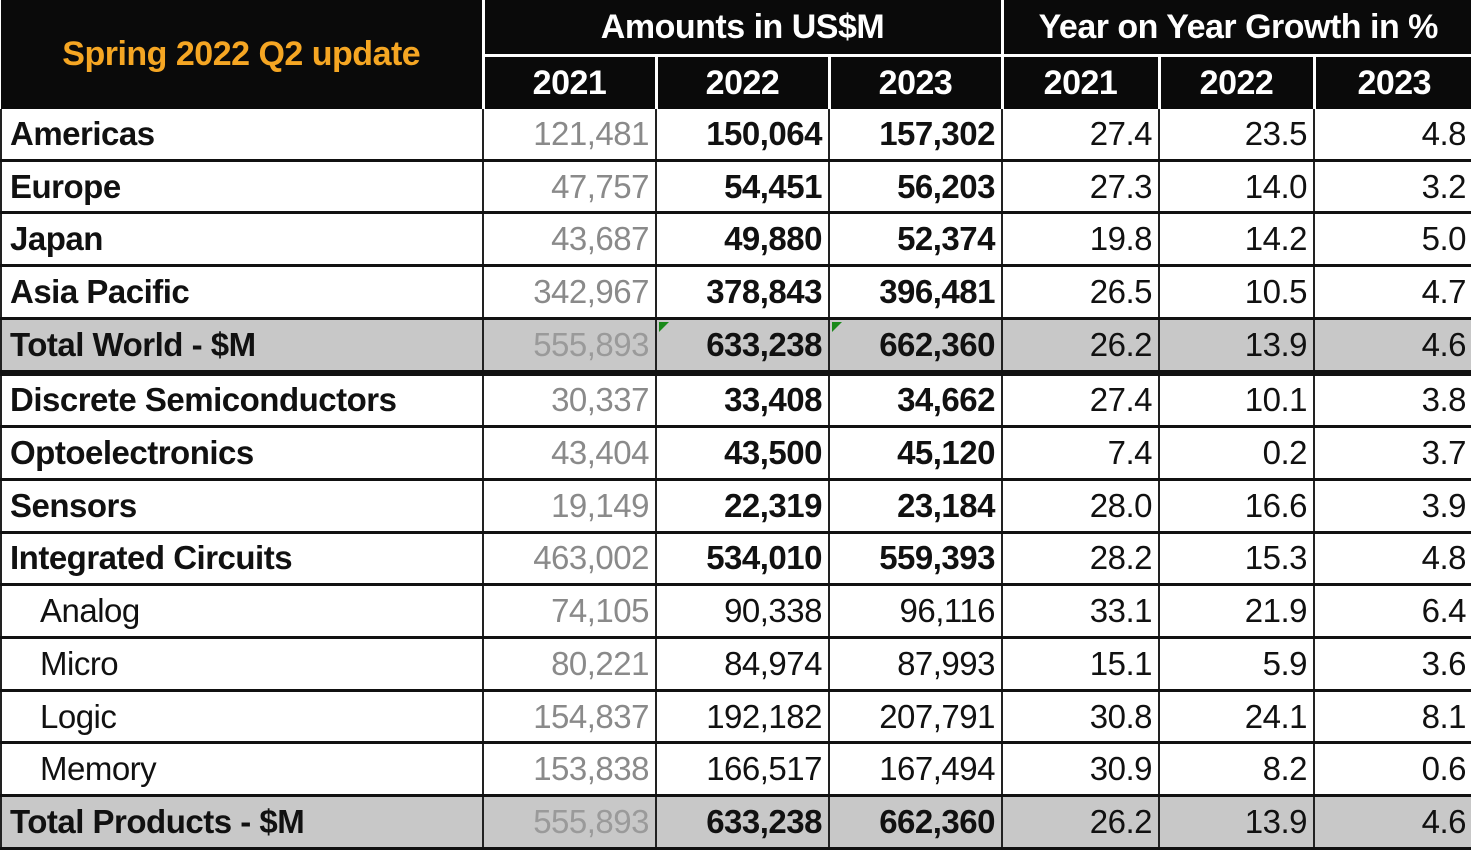 The width and height of the screenshot is (1471, 850). Describe the element at coordinates (742, 559) in the screenshot. I see `amount-cell-2022: 534,010` at that location.